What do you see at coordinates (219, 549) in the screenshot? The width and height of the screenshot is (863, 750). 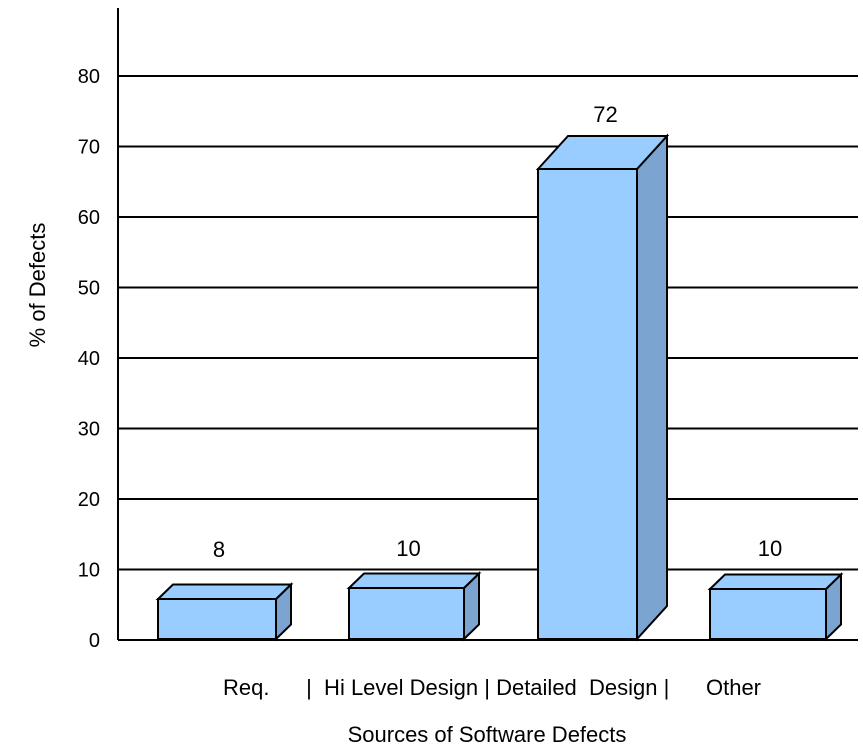 I see `data-label: 8` at bounding box center [219, 549].